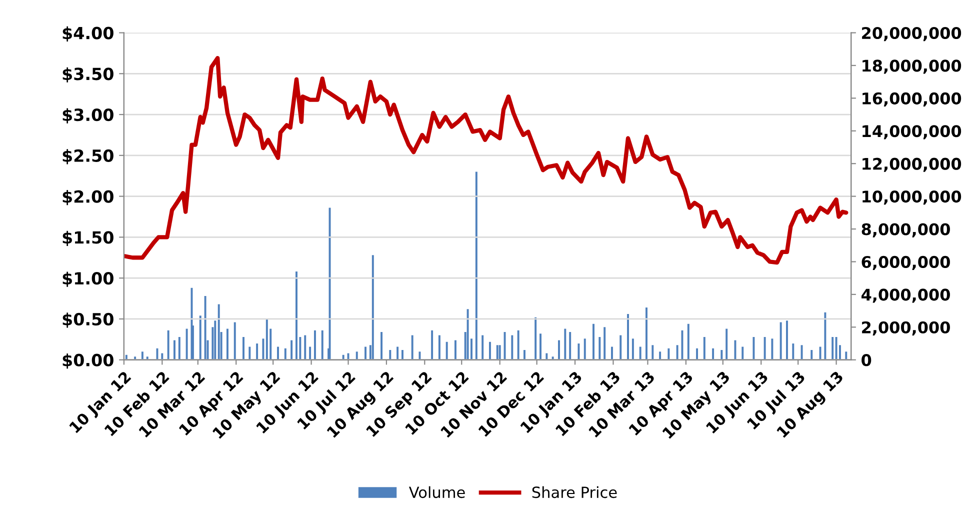  I want to click on y2-tick-label: 6,000,000, so click(906, 263).